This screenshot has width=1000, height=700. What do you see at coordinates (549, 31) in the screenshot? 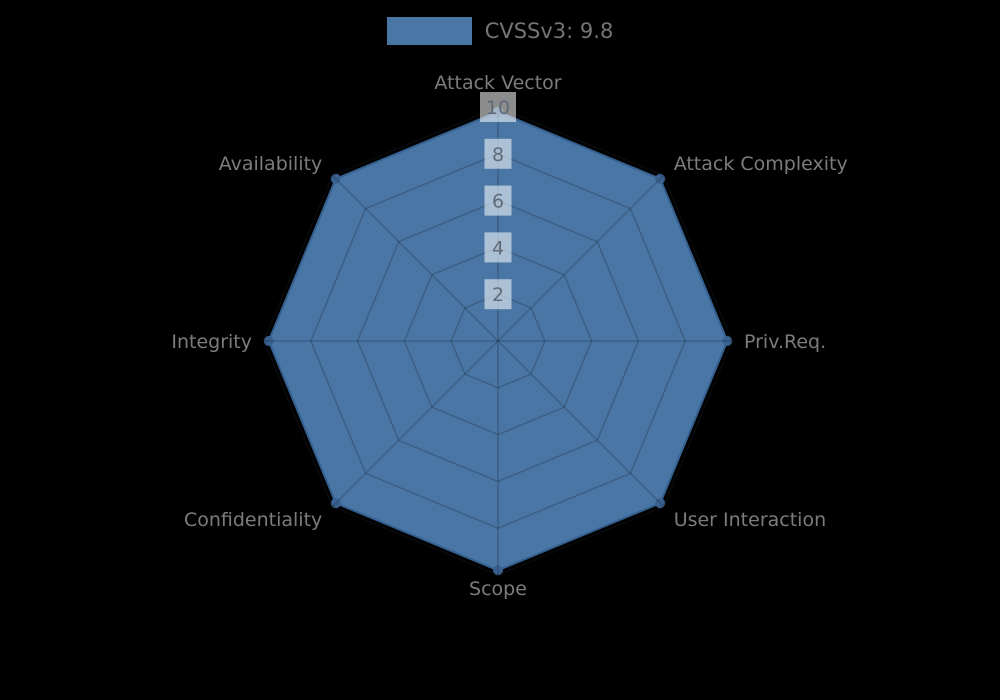
I see `legend-label: CVSSv3: 9.8` at bounding box center [549, 31].